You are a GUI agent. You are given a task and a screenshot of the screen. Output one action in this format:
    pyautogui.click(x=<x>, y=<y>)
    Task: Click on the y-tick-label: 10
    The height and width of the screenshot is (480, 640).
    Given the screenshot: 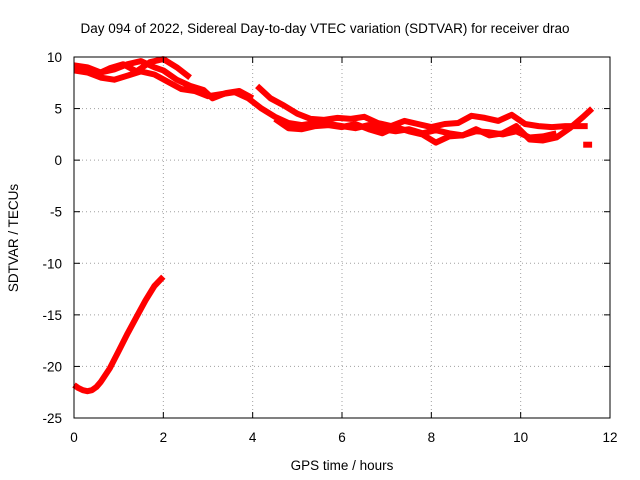 What is the action you would take?
    pyautogui.click(x=54, y=57)
    